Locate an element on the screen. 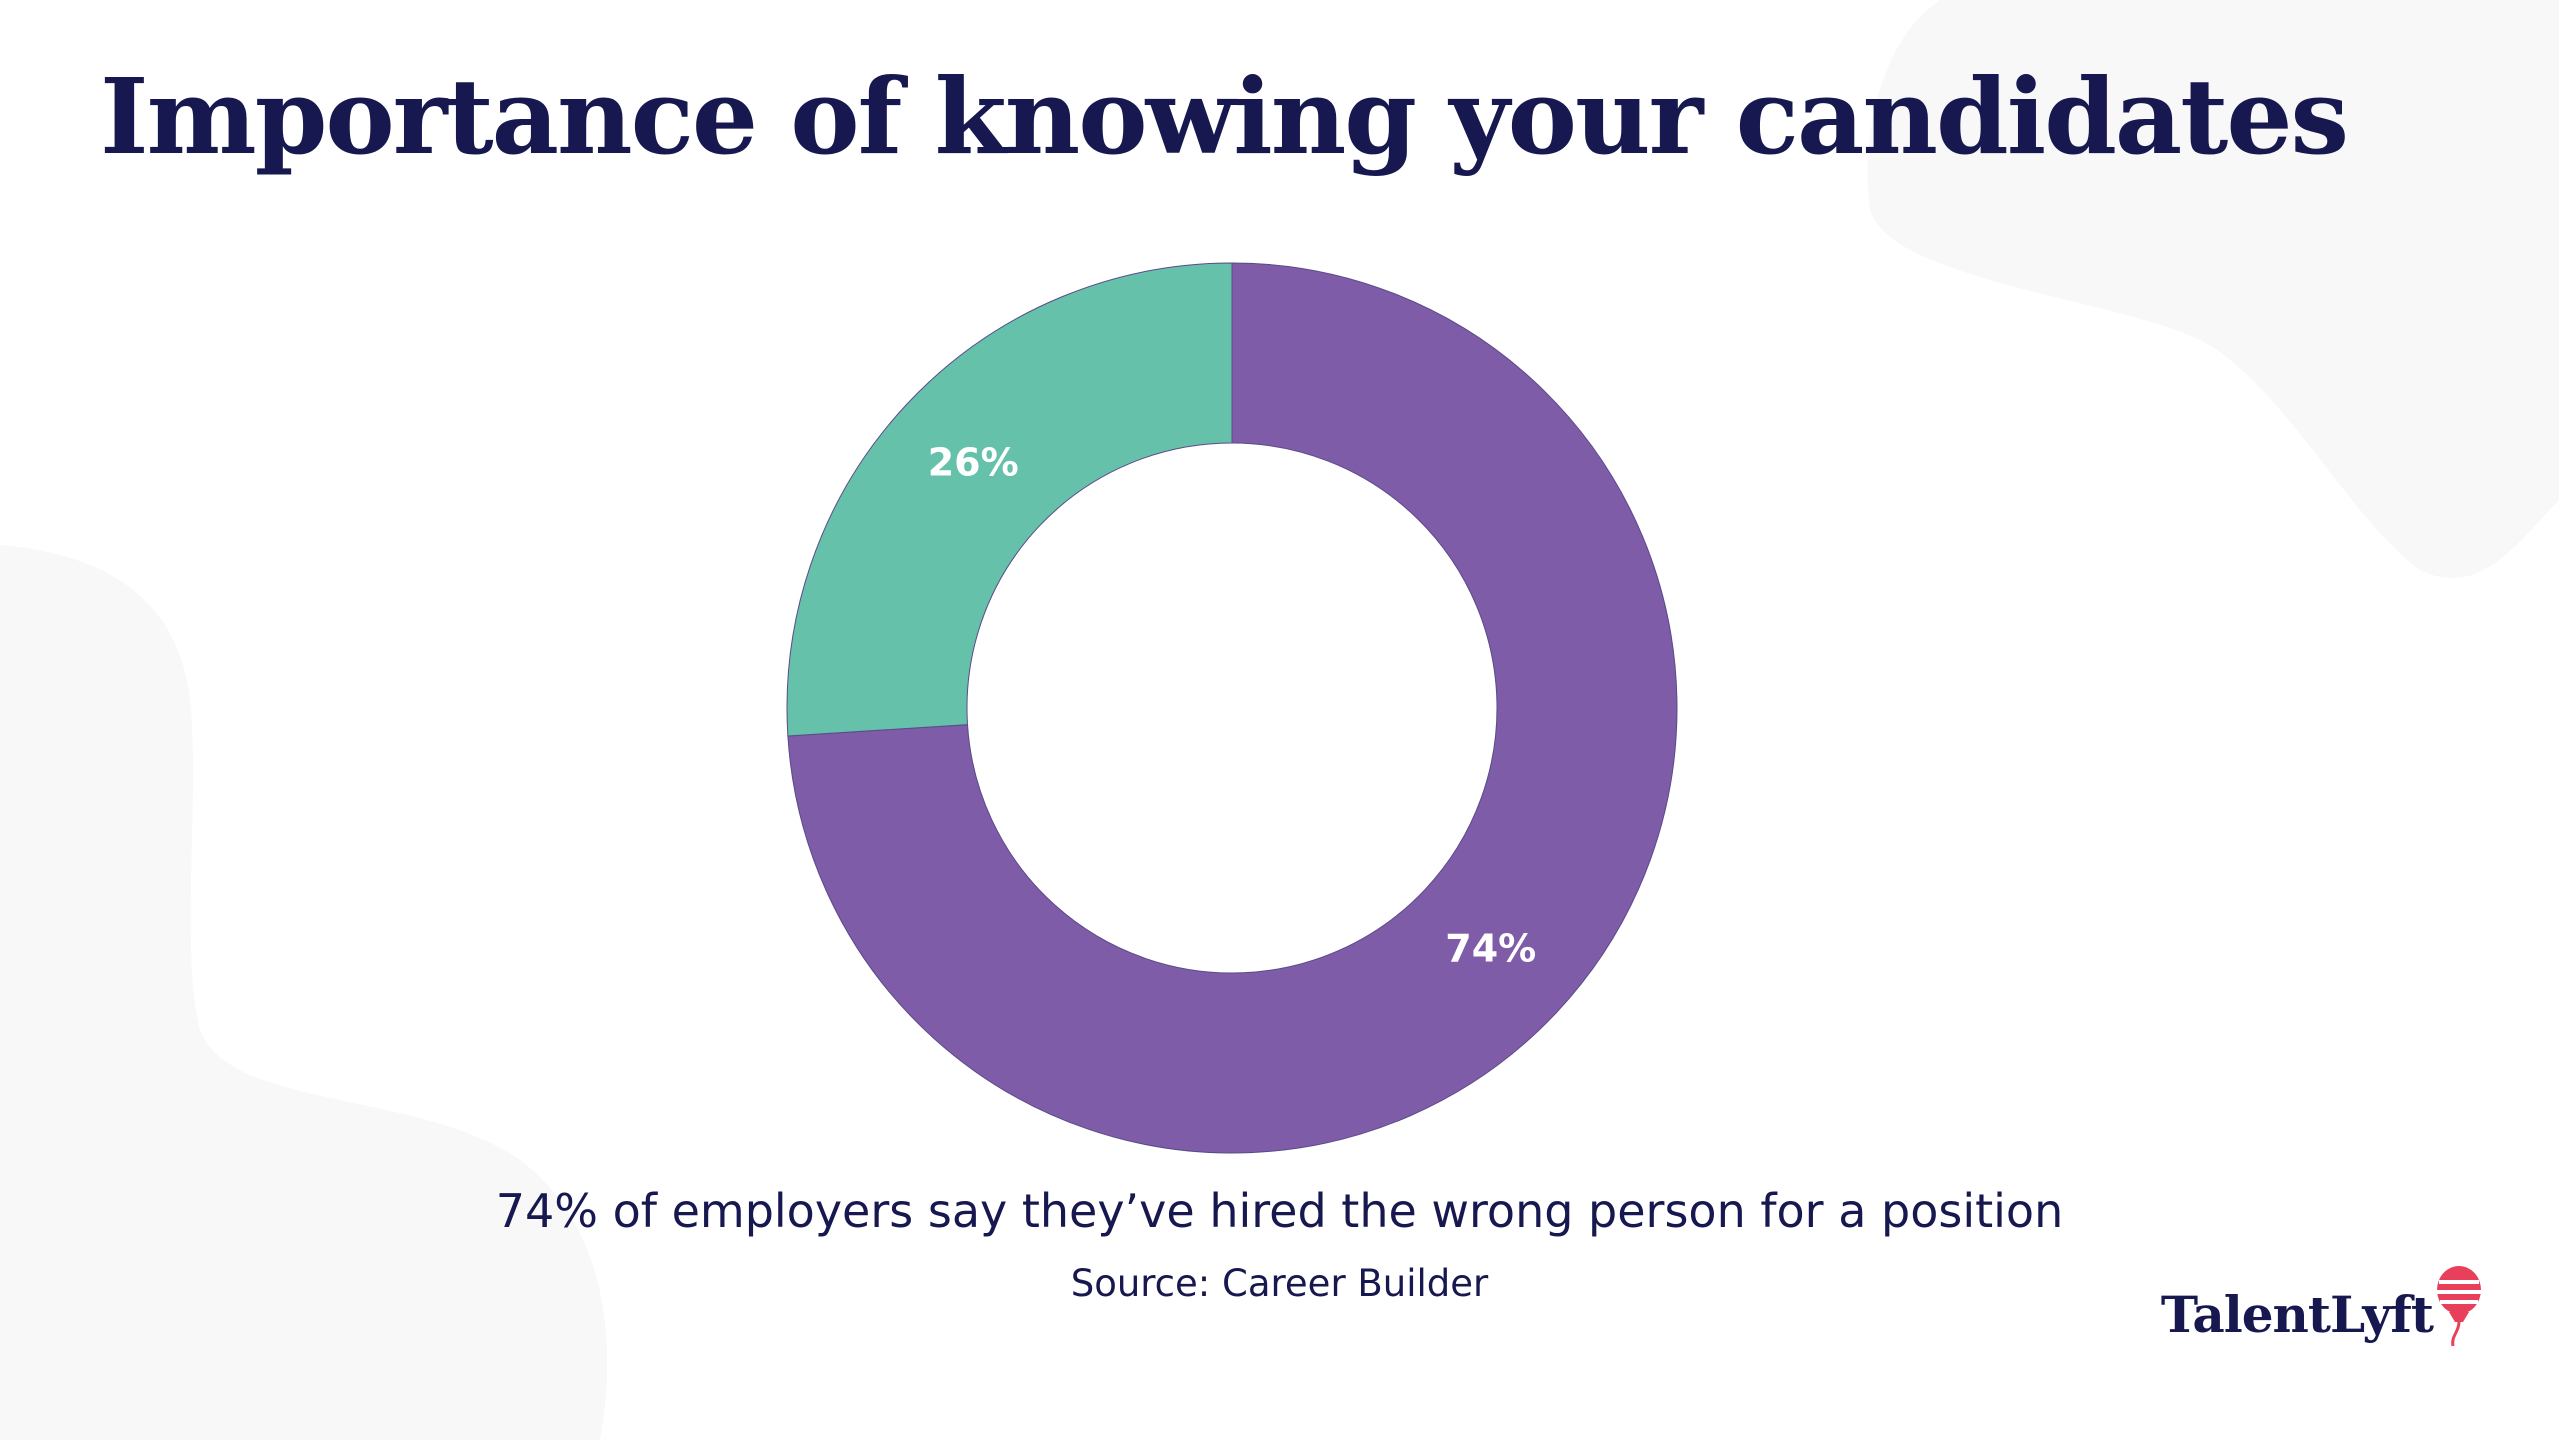 The image size is (2559, 1440). slice-label-1: 26% is located at coordinates (973, 462).